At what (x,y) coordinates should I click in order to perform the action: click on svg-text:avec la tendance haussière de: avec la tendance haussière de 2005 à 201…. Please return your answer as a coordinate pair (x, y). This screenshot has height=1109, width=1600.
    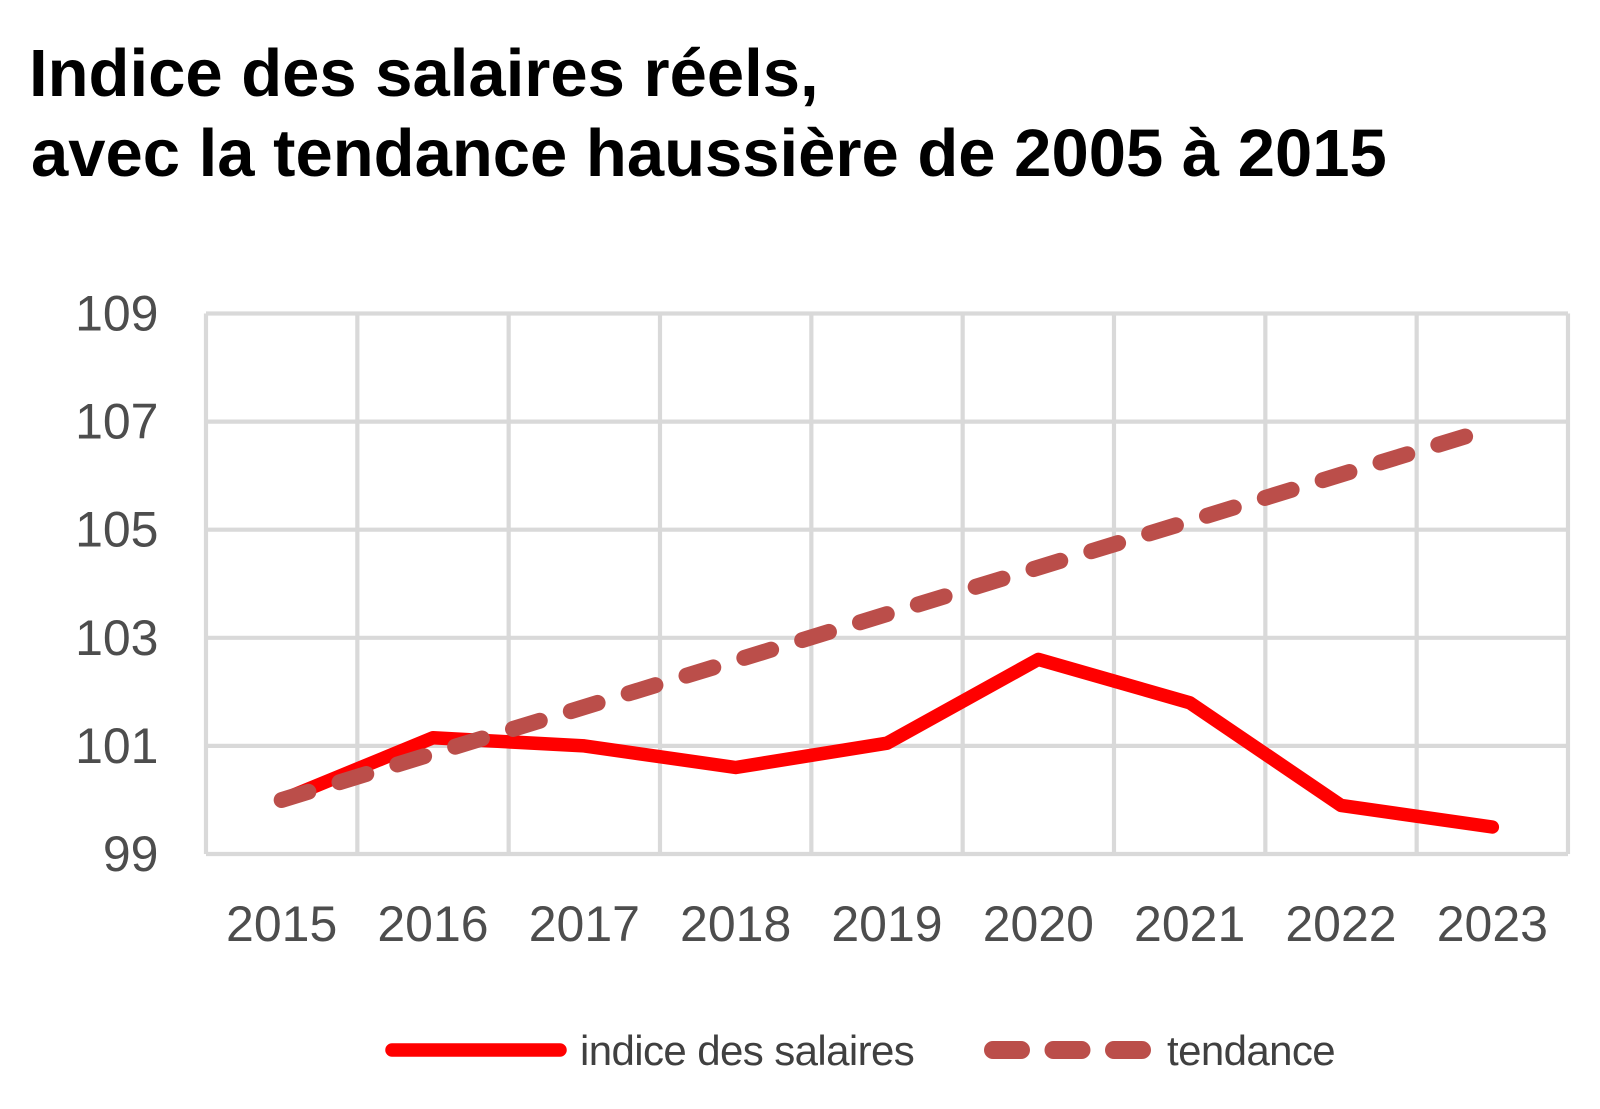
    Looking at the image, I should click on (709, 153).